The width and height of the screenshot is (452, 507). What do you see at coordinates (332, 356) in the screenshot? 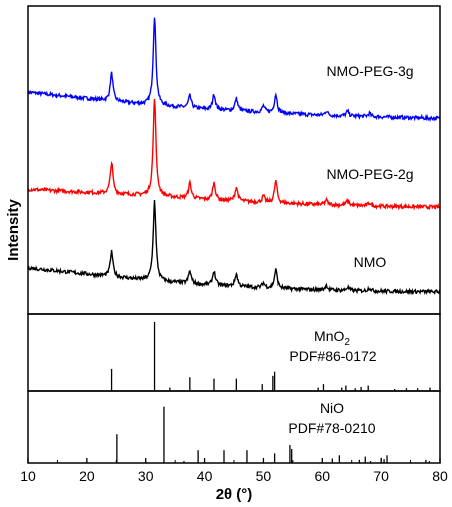
I see `mno2-card-number: PDF#86-0172` at bounding box center [332, 356].